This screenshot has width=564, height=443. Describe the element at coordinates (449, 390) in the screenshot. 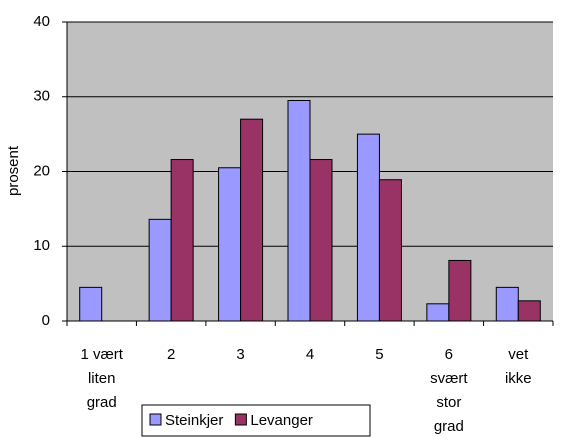

I see `x-tick-label: 6 svært stor grad` at that location.